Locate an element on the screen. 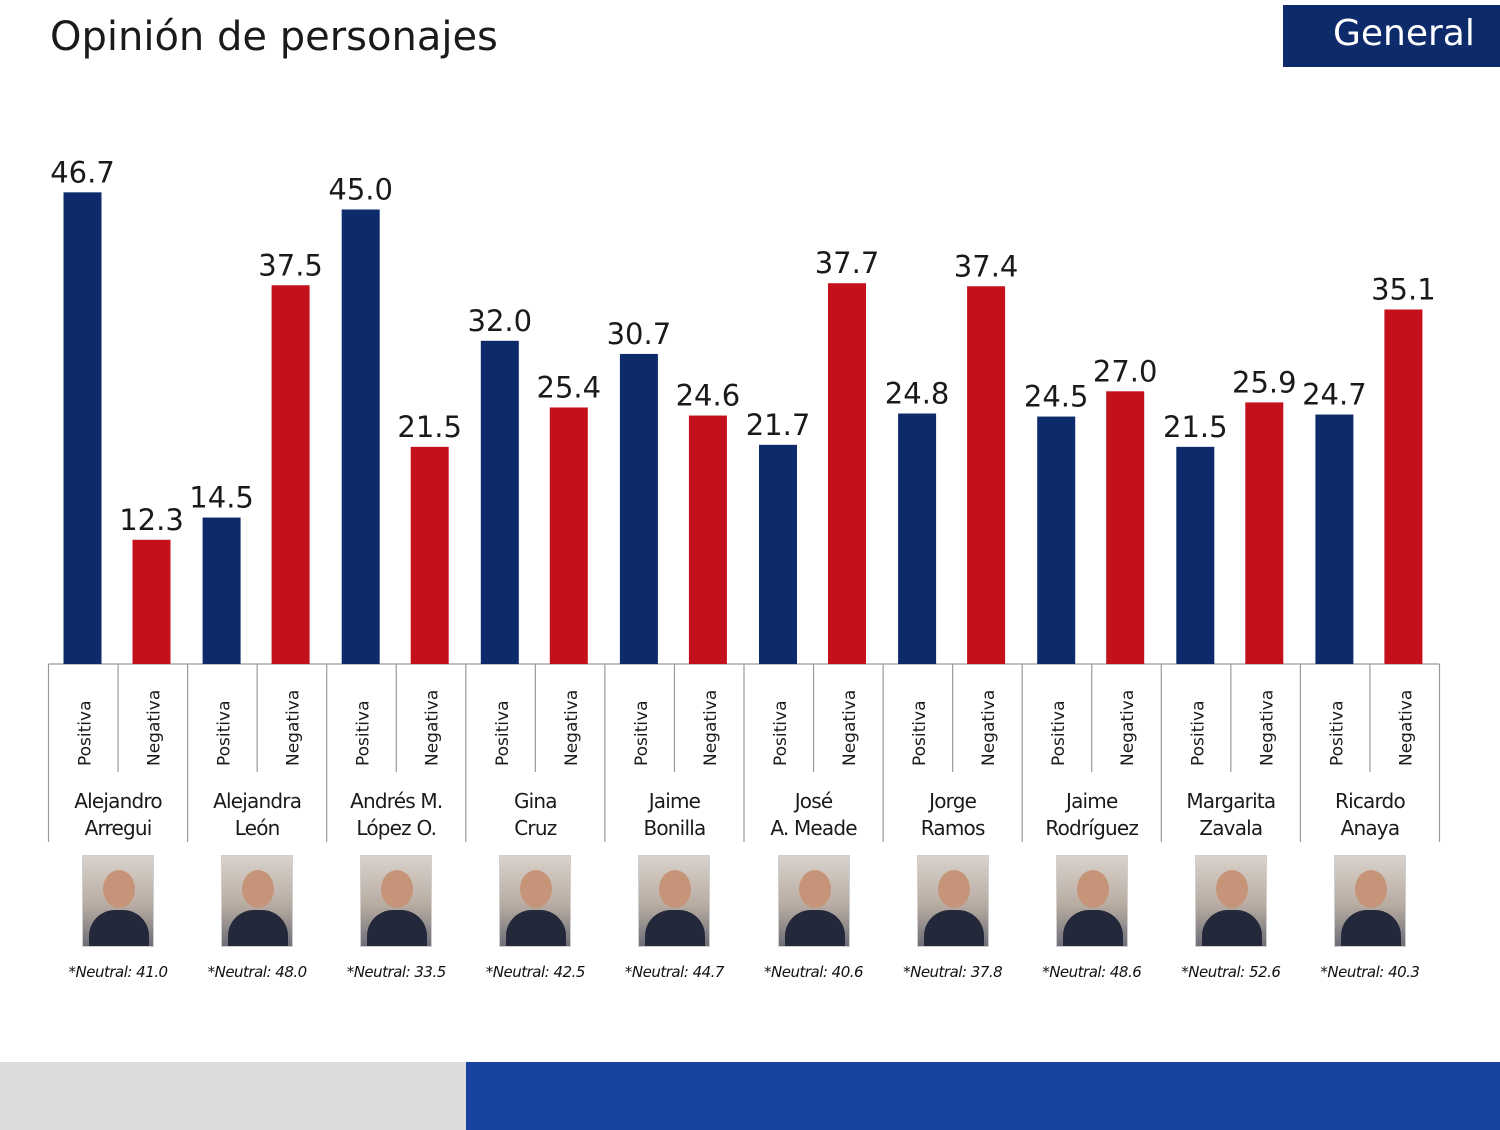 This screenshot has height=1130, width=1500. category-label: López O. is located at coordinates (396, 828).